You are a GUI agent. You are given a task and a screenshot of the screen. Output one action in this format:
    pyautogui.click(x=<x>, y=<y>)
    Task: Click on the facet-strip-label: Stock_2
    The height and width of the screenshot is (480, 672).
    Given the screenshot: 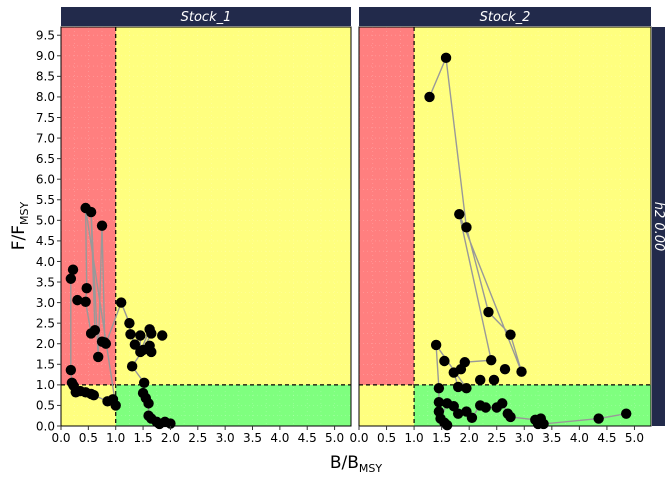 What is the action you would take?
    pyautogui.click(x=505, y=17)
    